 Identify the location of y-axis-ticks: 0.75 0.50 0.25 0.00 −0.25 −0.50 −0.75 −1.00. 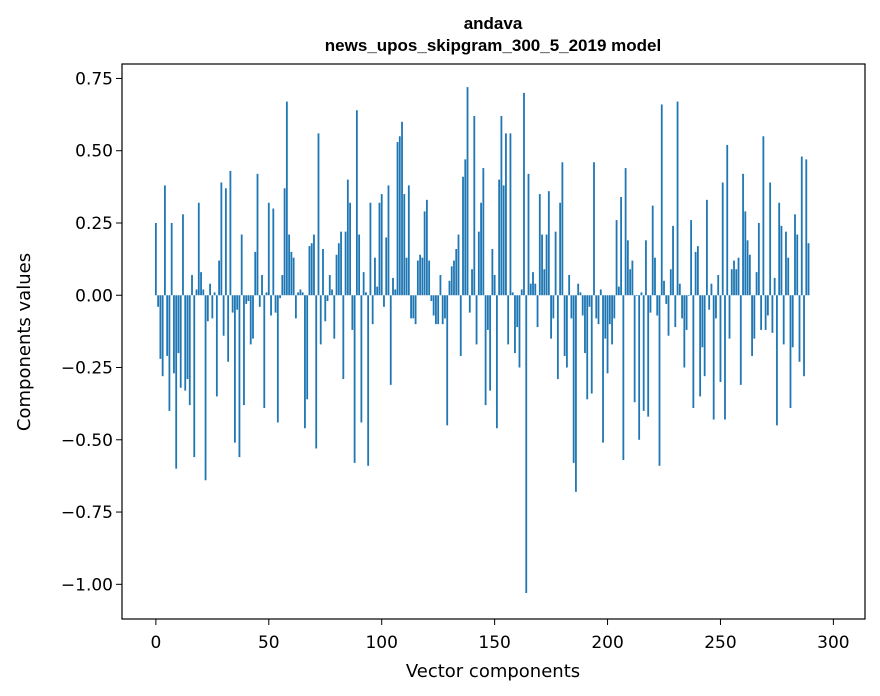
(91, 332).